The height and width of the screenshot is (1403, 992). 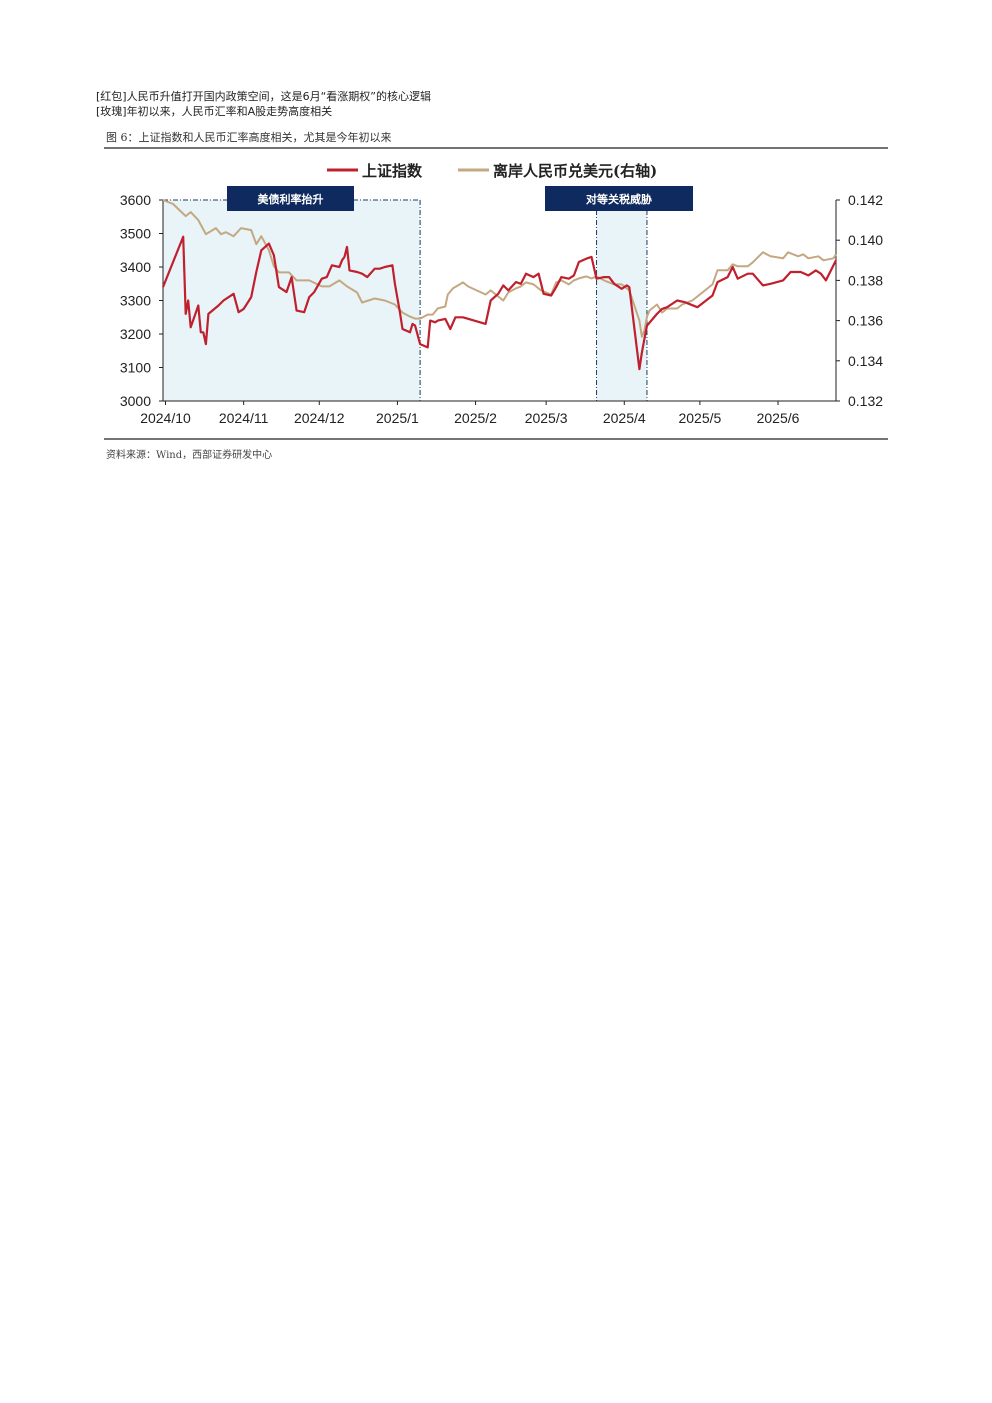 I want to click on legend-label-1: 上证指数, so click(x=392, y=171).